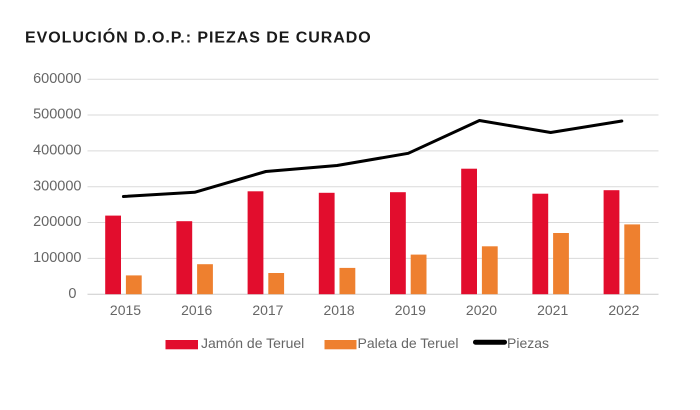 The height and width of the screenshot is (410, 700). I want to click on svg-text: Piezas, so click(528, 343).